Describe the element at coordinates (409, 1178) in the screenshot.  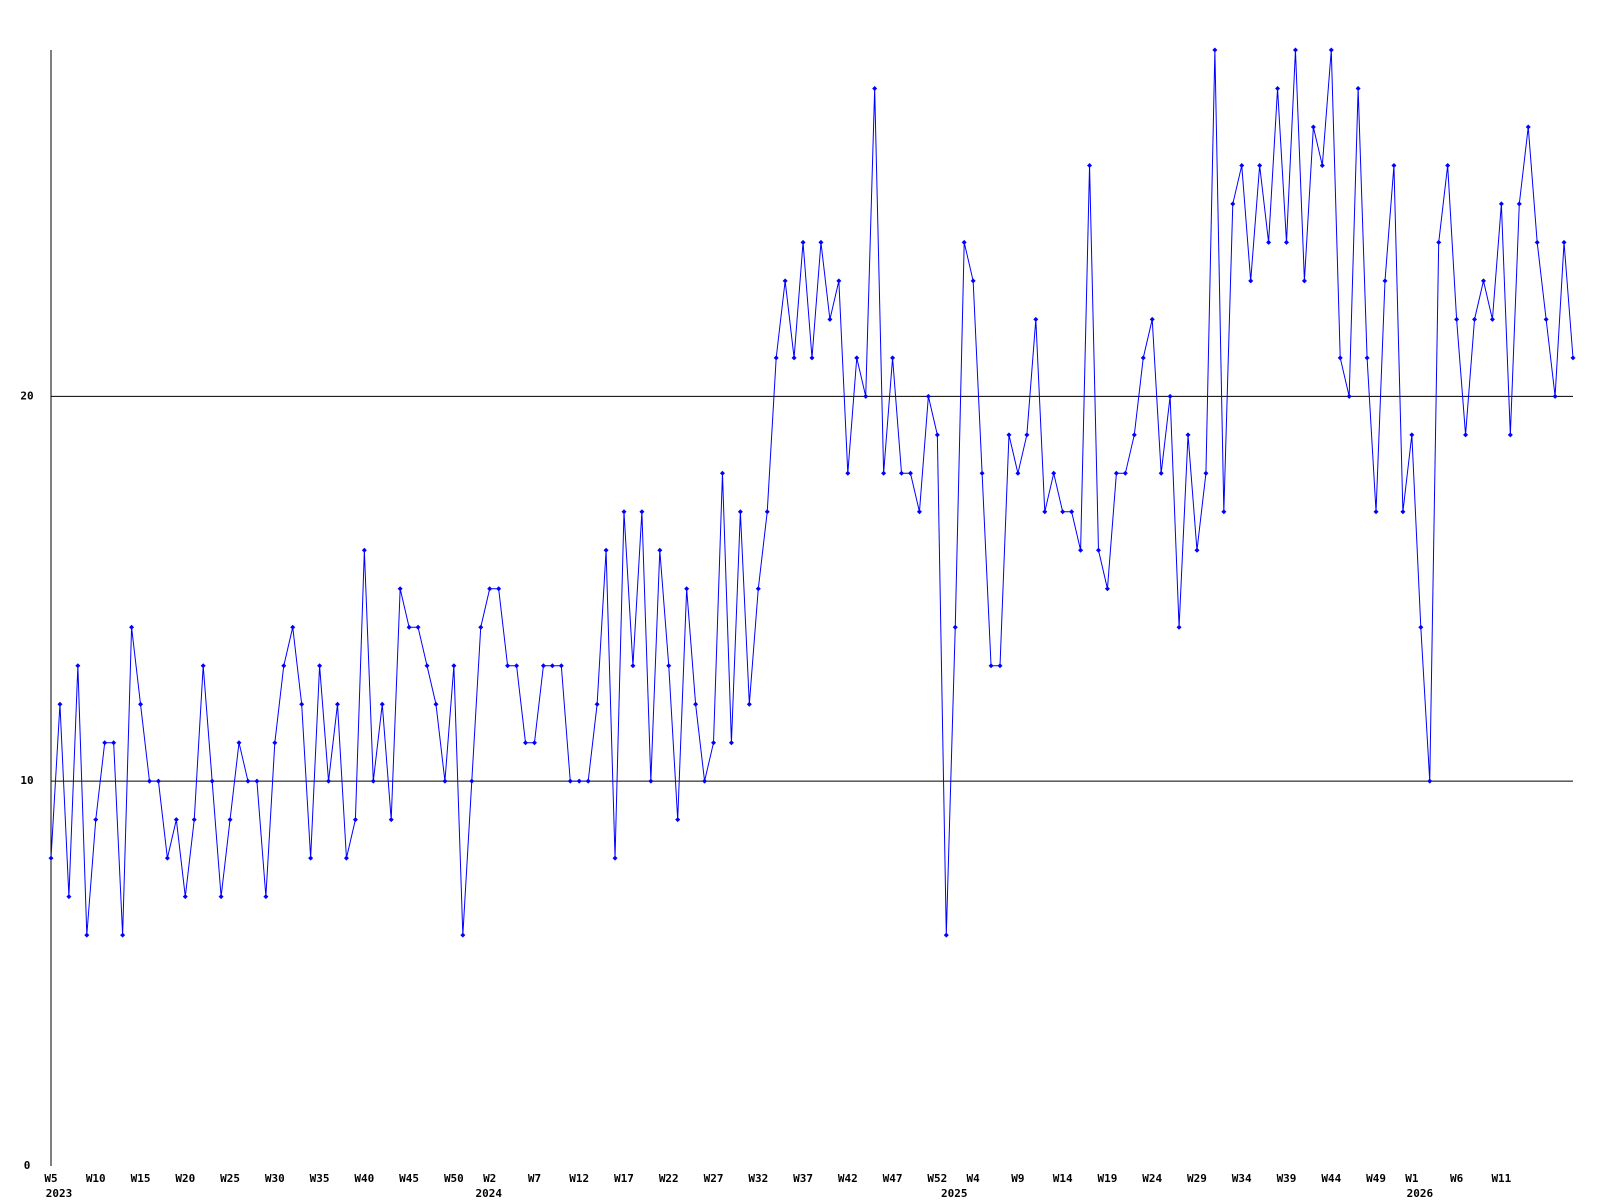
I see `x-tick-label: W45` at that location.